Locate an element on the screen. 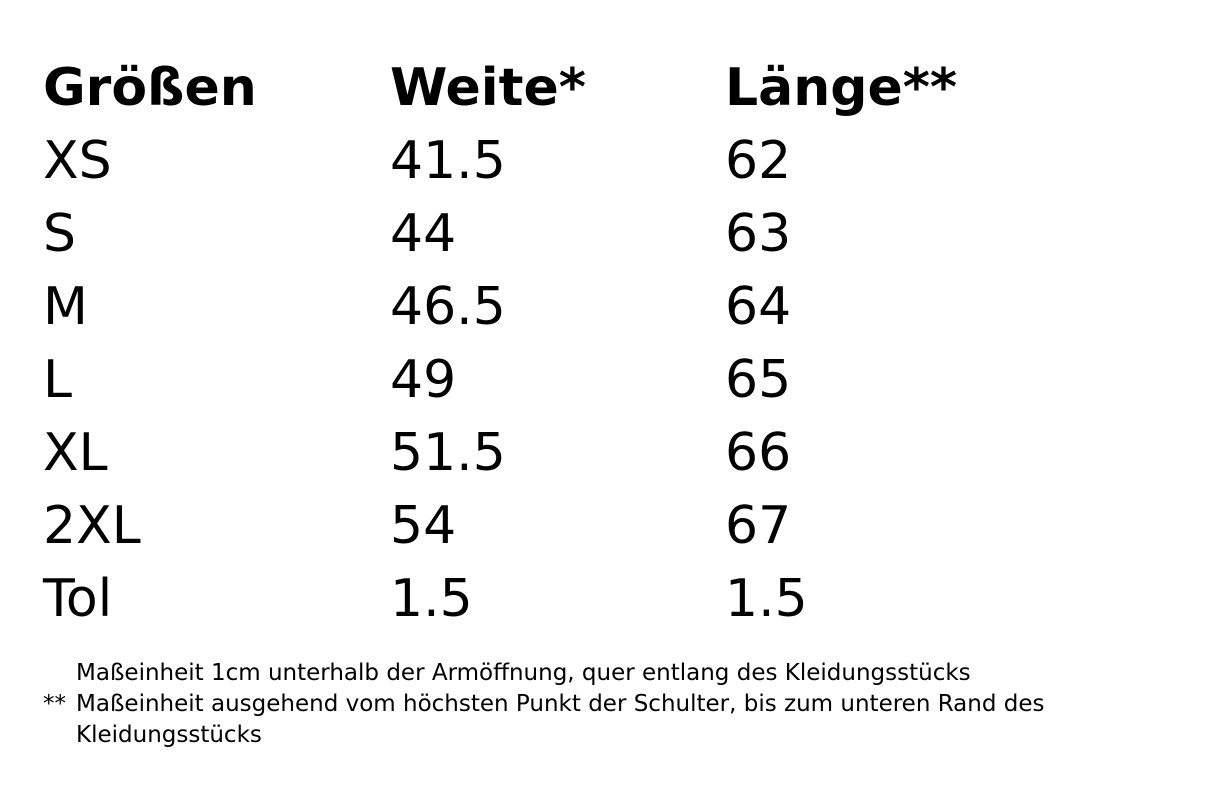  table-cell: 49 is located at coordinates (423, 380).